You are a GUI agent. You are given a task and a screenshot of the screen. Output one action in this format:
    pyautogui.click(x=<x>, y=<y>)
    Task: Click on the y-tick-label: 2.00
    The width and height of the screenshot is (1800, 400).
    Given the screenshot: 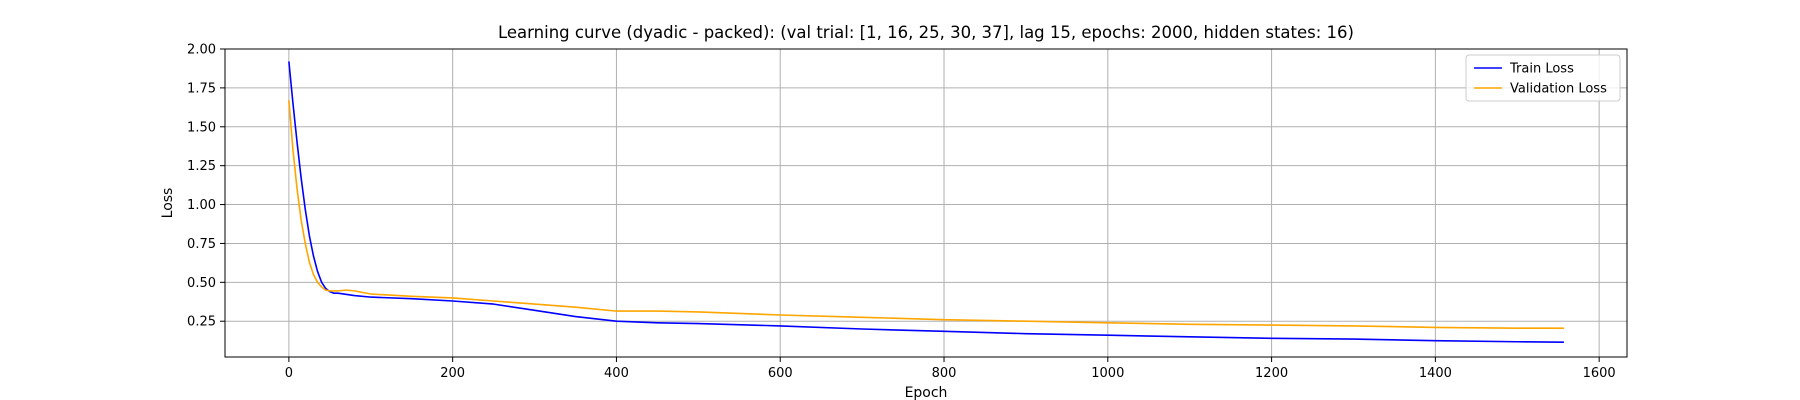 What is the action you would take?
    pyautogui.click(x=201, y=50)
    